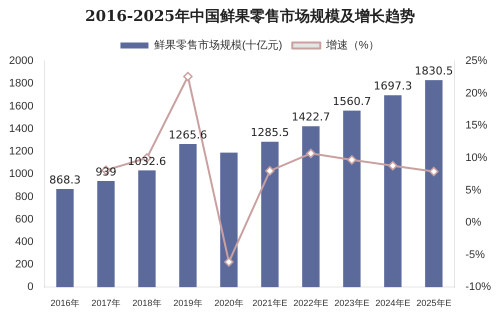 The image size is (500, 318). I want to click on y-tick-label: 1400, so click(21, 128).